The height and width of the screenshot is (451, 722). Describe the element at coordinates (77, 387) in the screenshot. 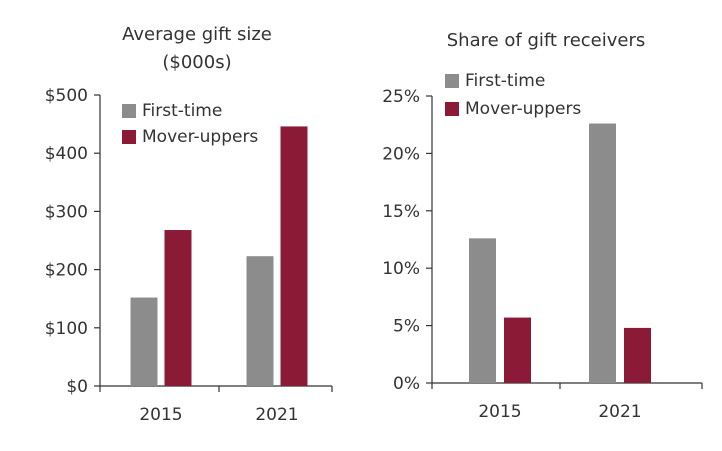

I see `y-tick-label: $0` at that location.